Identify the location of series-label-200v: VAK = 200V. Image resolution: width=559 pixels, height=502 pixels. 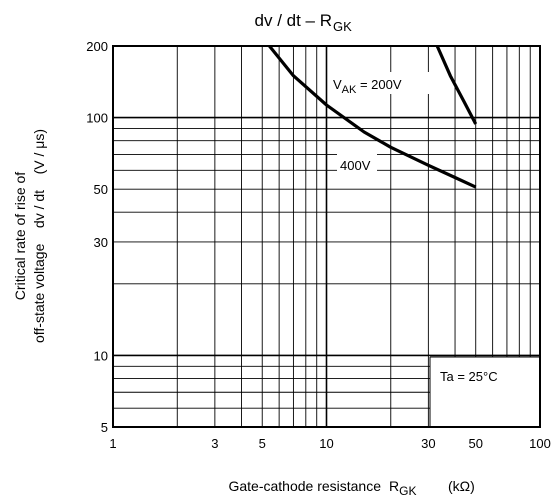
(367, 86).